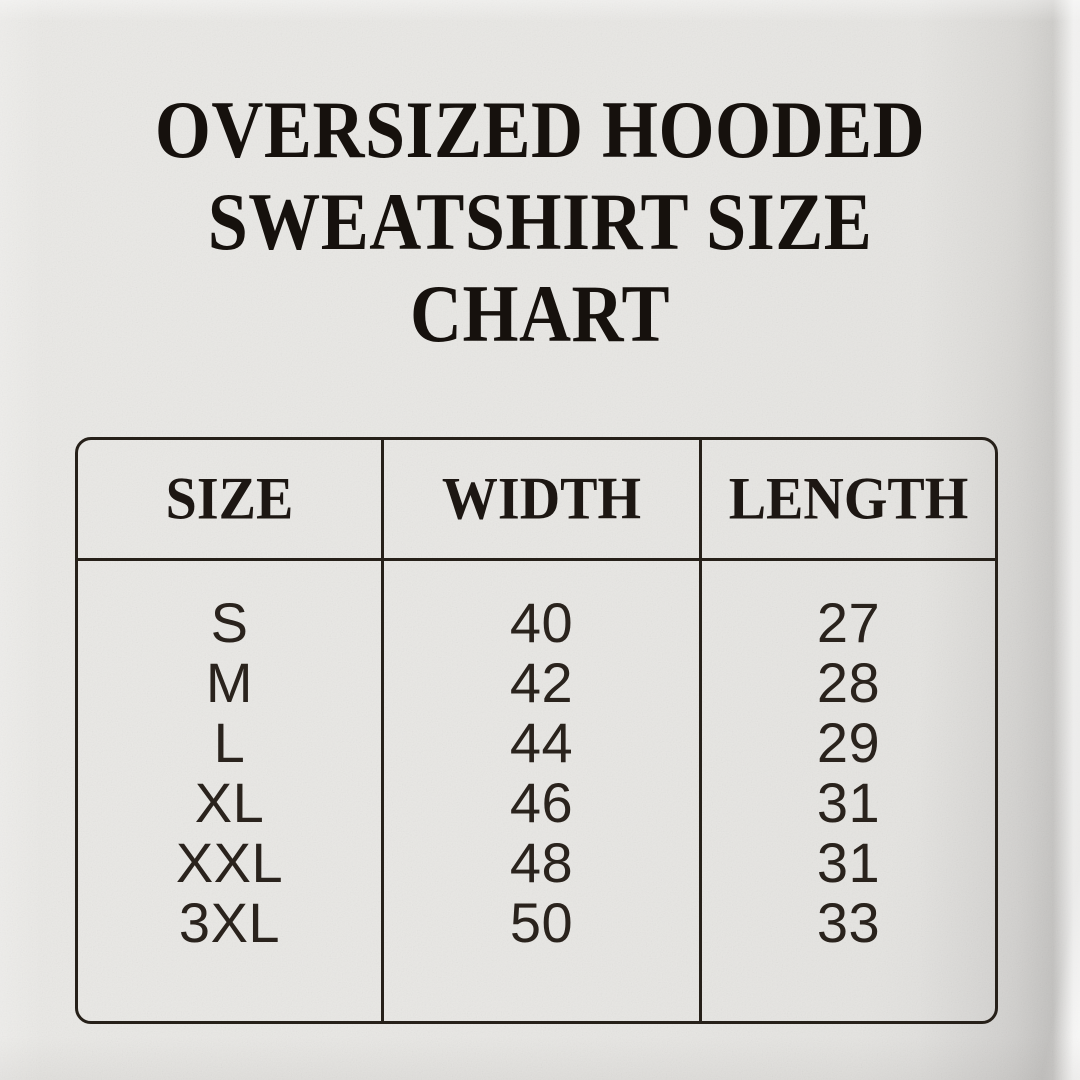  I want to click on cell-size-0: S, so click(229, 622).